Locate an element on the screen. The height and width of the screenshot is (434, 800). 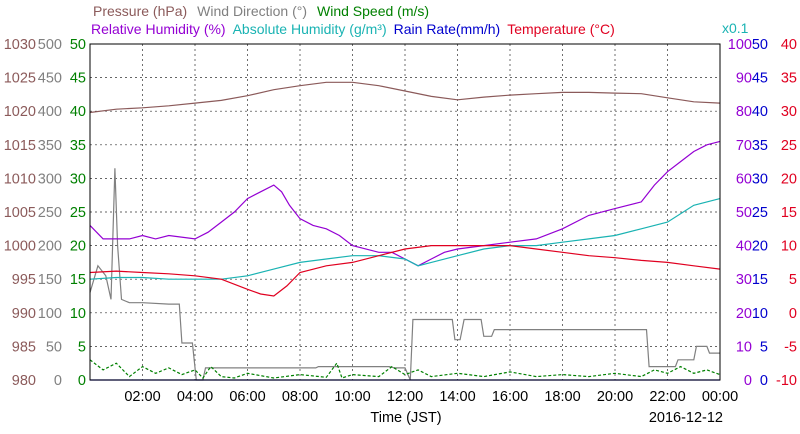
y-tick-temperature: 25 is located at coordinates (789, 146).